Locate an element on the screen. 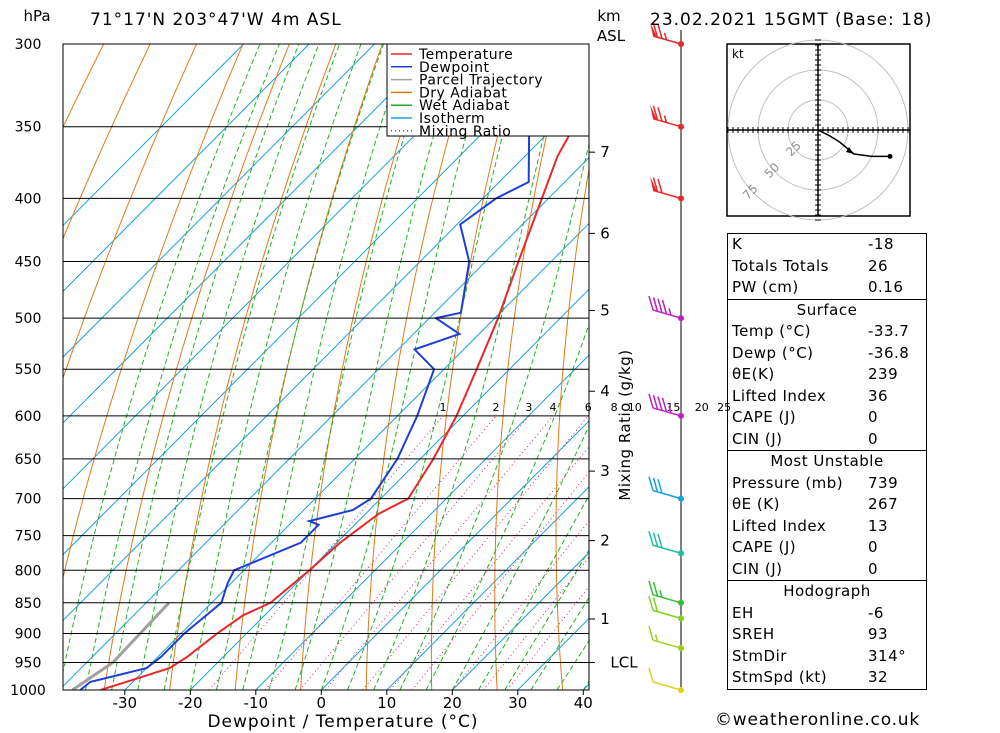 Image resolution: width=1000 pixels, height=733 pixels. mixing-ratio-label: 1 is located at coordinates (443, 407).